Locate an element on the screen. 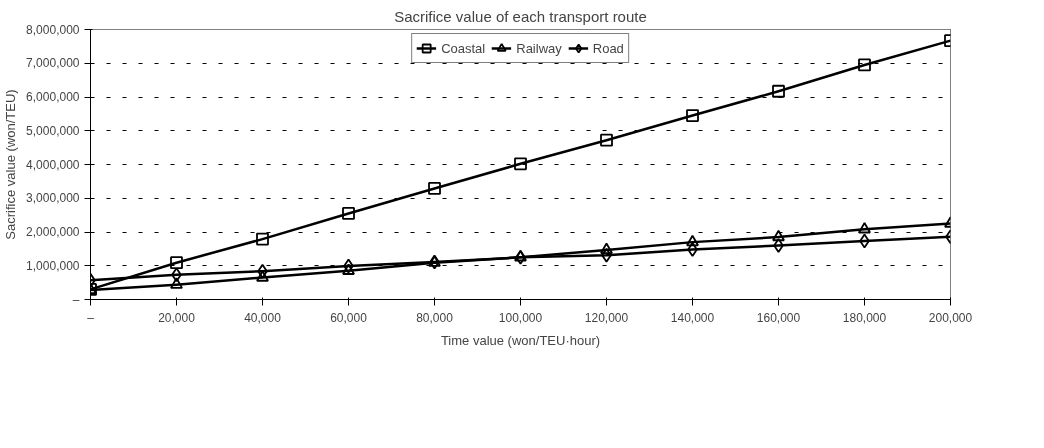 This screenshot has width=1044, height=448. x-tick-label: 180,000 is located at coordinates (864, 317).